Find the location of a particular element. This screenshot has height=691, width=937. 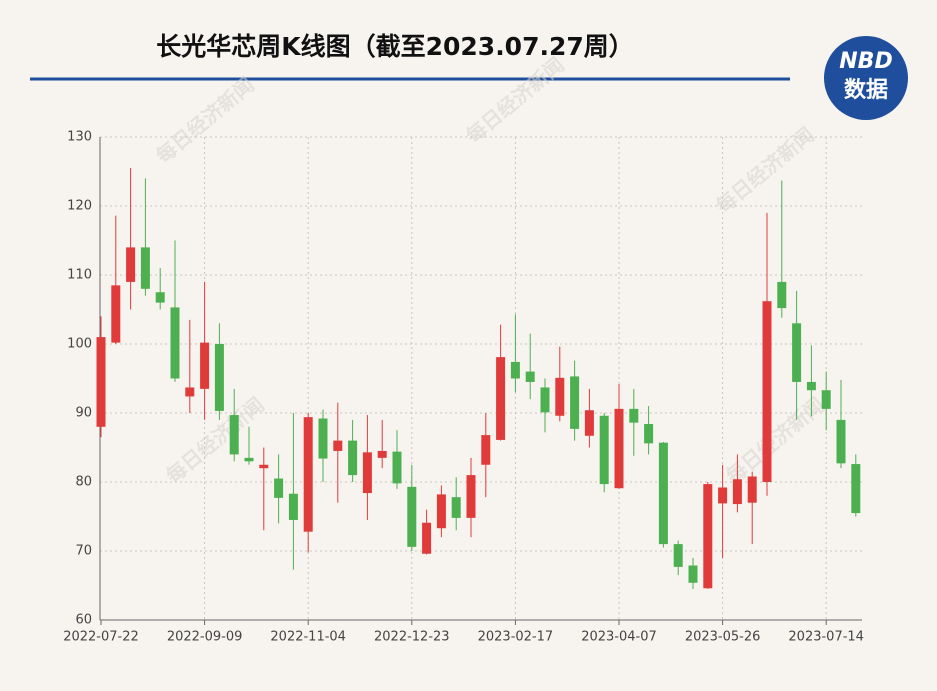

y-tick-label: 130 is located at coordinates (79, 137).